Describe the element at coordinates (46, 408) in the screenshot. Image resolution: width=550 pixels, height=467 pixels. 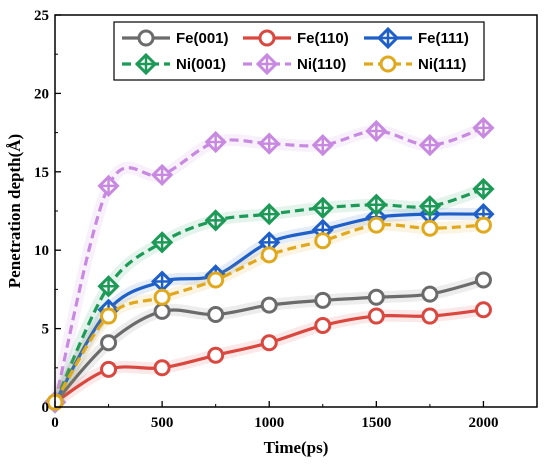
I see `y-tick-label: 0` at that location.